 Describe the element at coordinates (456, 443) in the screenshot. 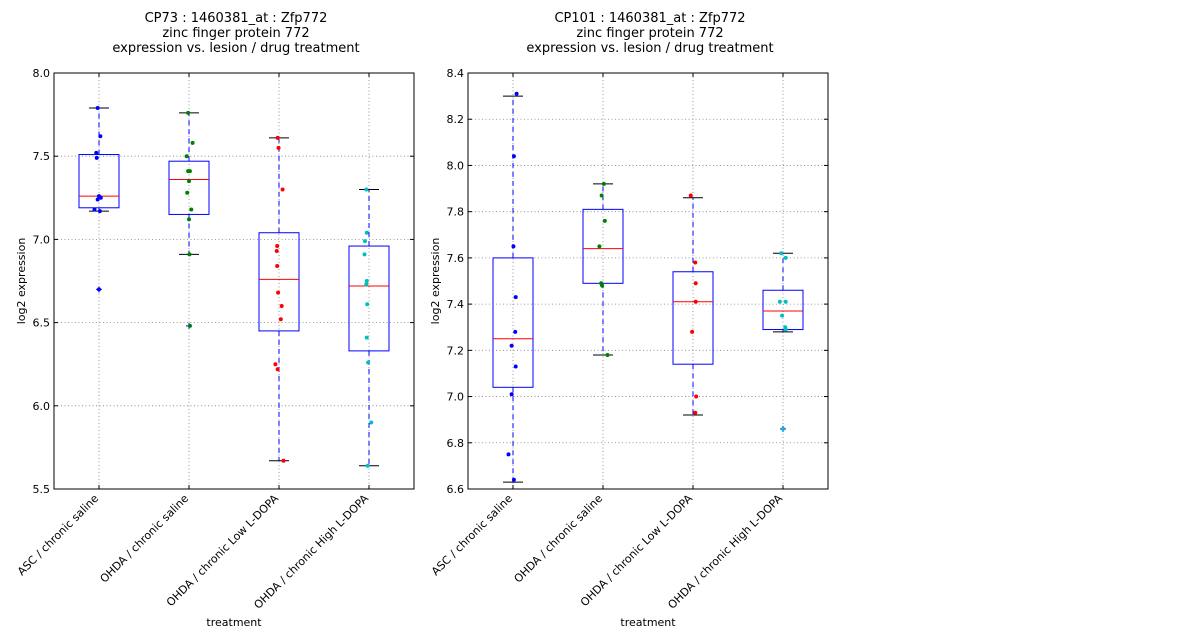

I see `y-tick-label-1: 6.8` at that location.